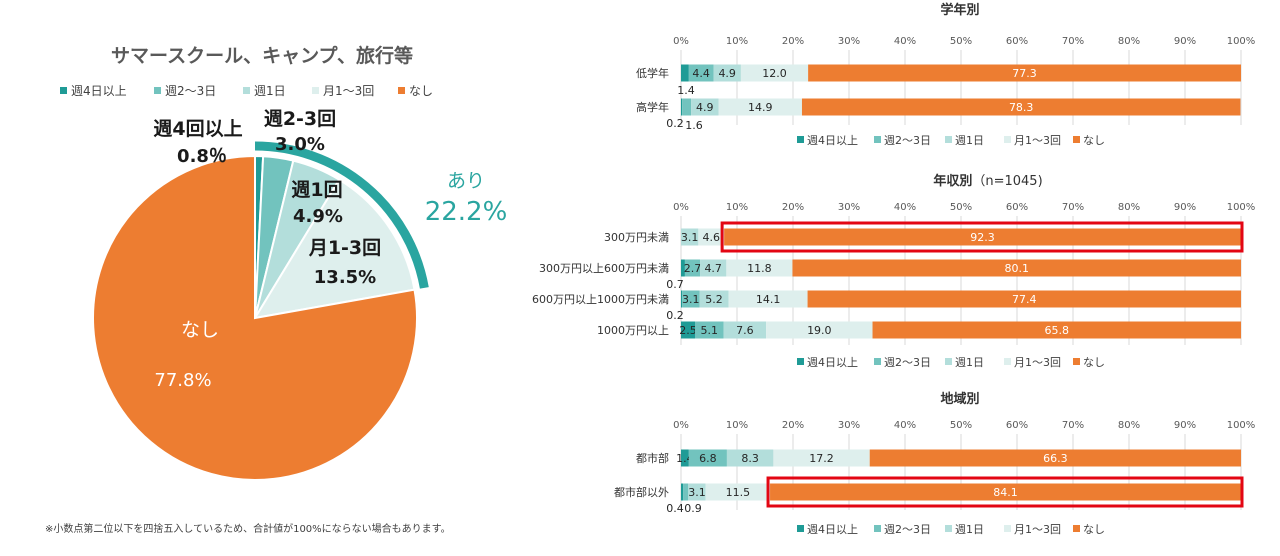  Describe the element at coordinates (849, 207) in the screenshot. I see `x-tick-label: 30%` at that location.